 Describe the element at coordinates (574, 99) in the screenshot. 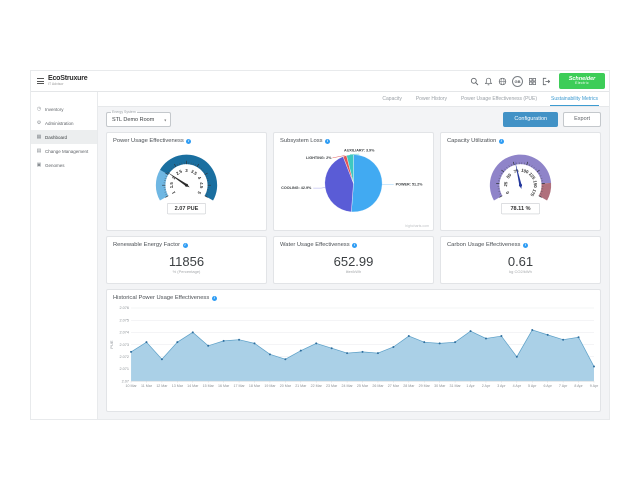

I see `tab-sustainability-metrics: Sustainability Metrics` at that location.